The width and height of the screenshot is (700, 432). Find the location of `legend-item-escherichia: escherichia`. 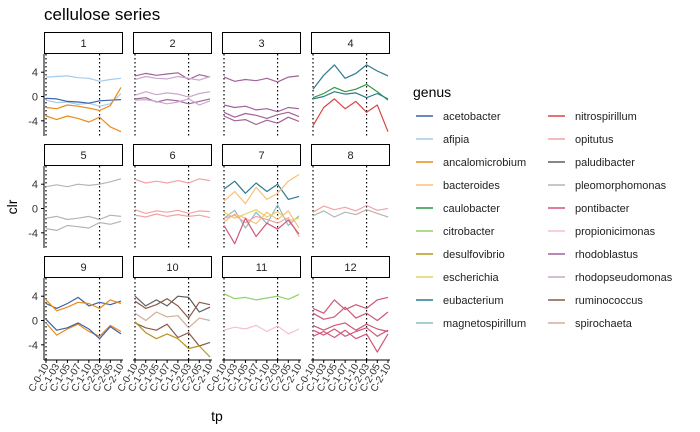

legend-item-escherichia: escherichia is located at coordinates (458, 278).